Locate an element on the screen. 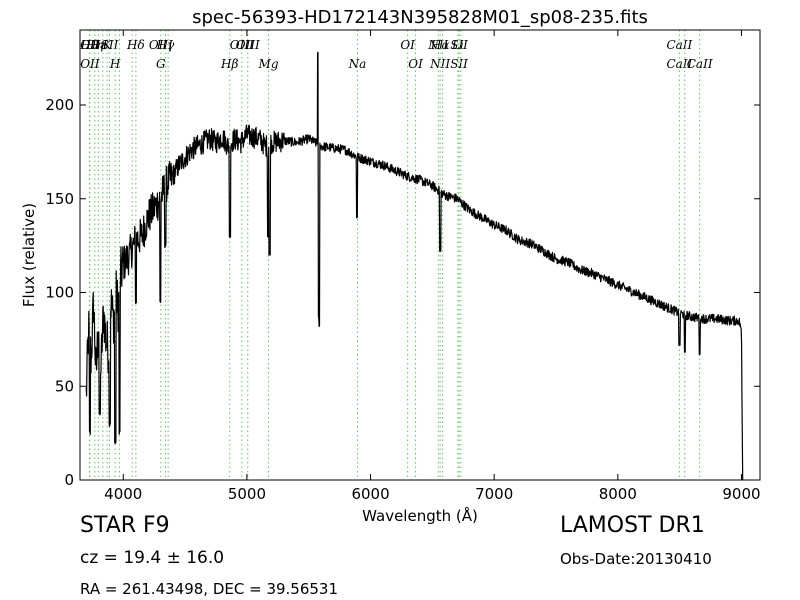 The image size is (800, 600). line-marker-top-label-21: NII is located at coordinates (437, 45).